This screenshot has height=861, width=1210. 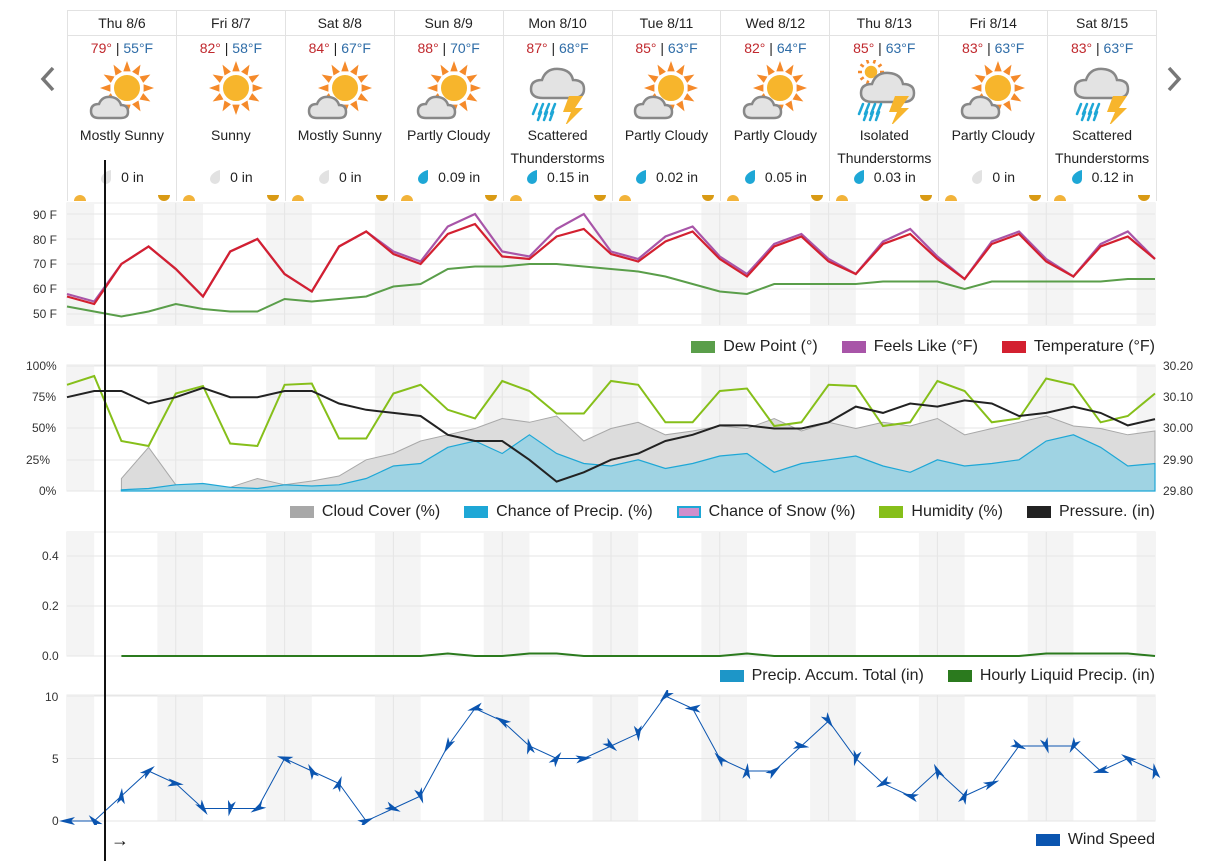 What do you see at coordinates (993, 48) in the screenshot?
I see `temp-range: 83° | 63°F` at bounding box center [993, 48].